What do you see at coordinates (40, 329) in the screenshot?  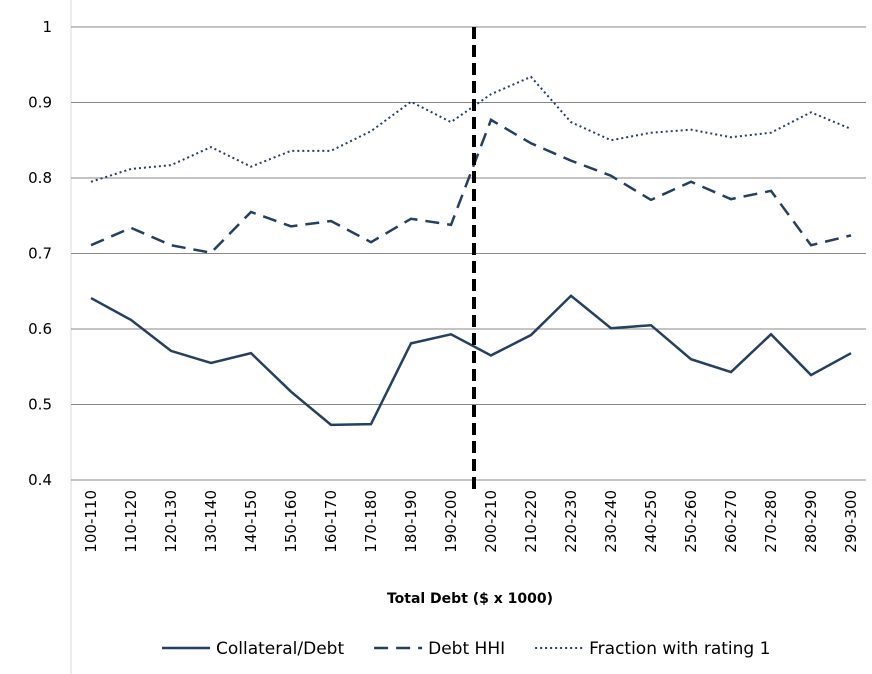 I see `y-tick-label: 0.6` at bounding box center [40, 329].